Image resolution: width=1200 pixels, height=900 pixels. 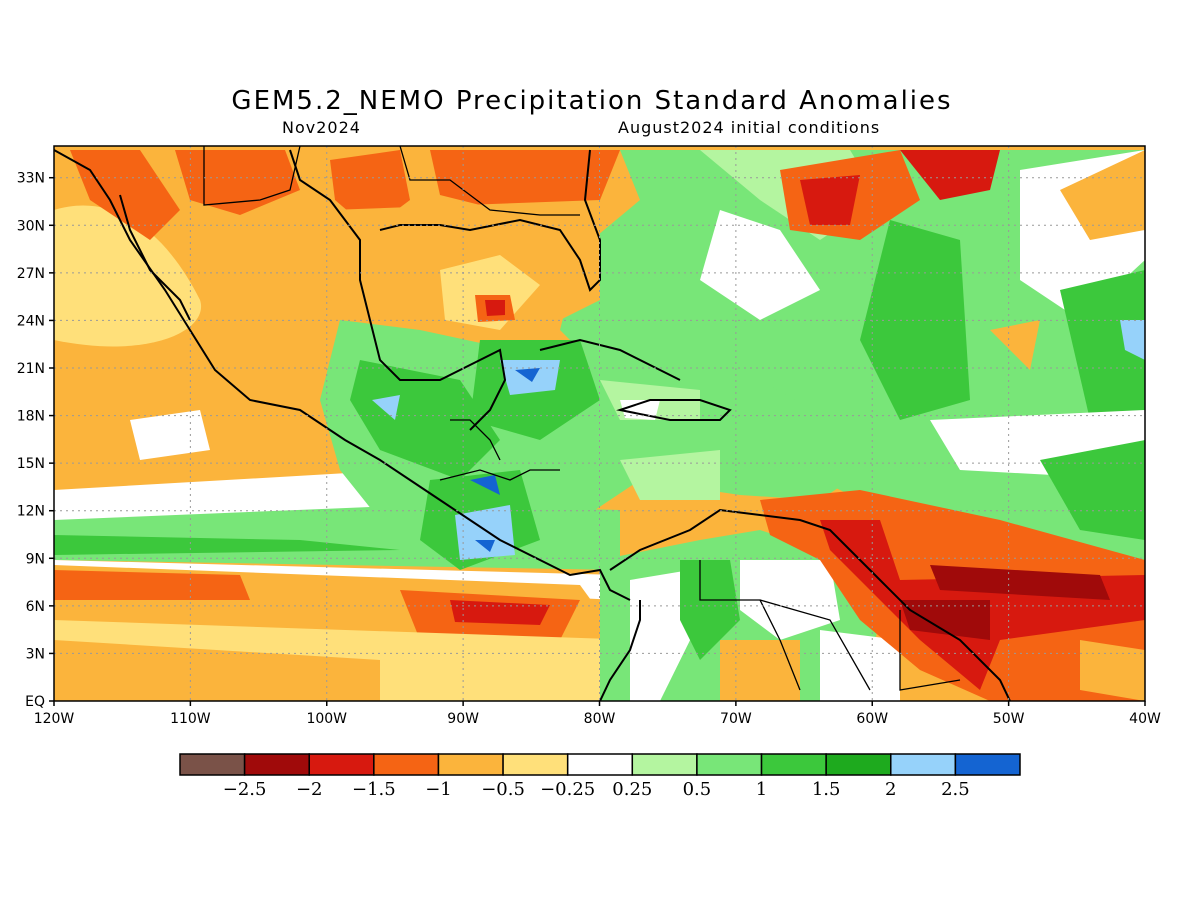 What do you see at coordinates (31, 321) in the screenshot?
I see `y-tick-label: 24N` at bounding box center [31, 321].